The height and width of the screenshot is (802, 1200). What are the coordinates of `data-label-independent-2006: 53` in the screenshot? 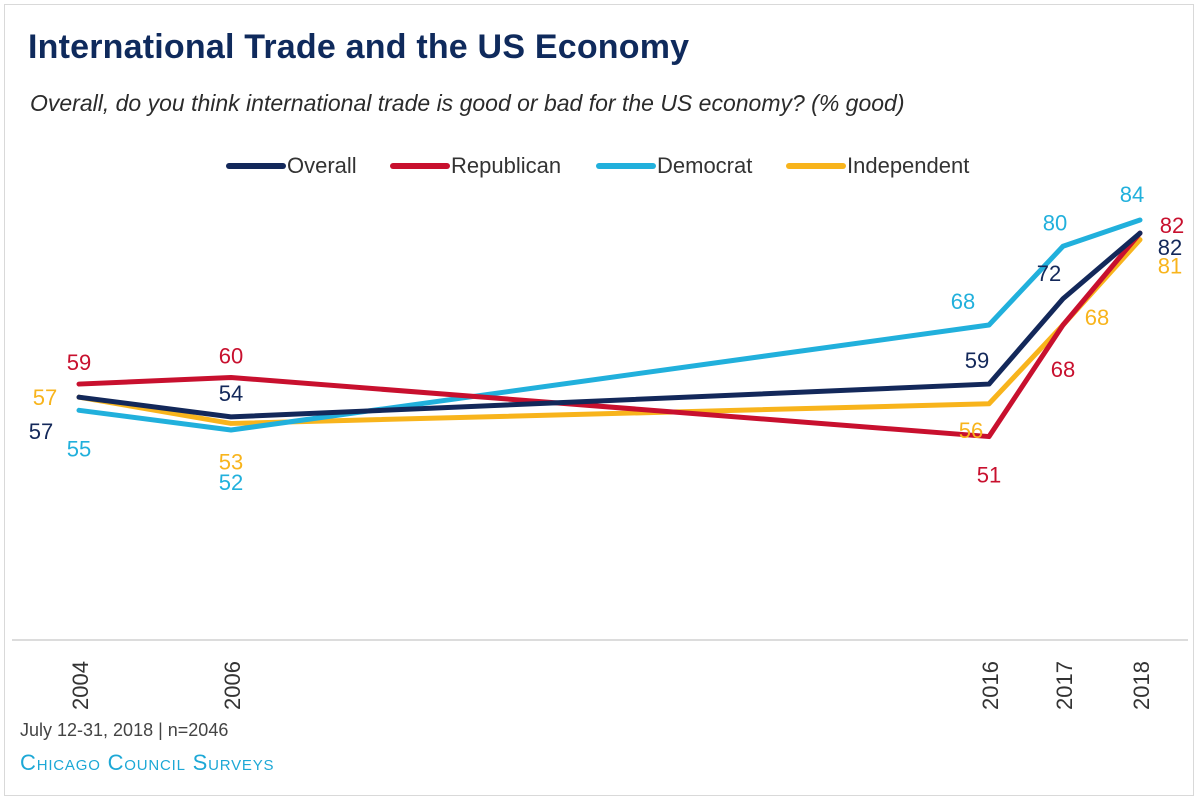 It's located at (231, 461).